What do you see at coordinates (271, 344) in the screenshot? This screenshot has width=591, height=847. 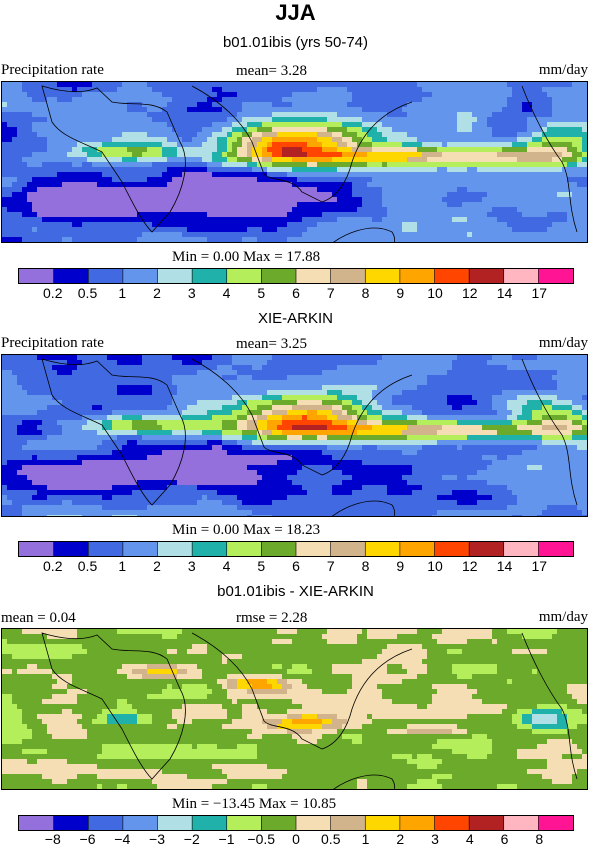 I see `panel-2-mean-label: mean= 3.25` at bounding box center [271, 344].